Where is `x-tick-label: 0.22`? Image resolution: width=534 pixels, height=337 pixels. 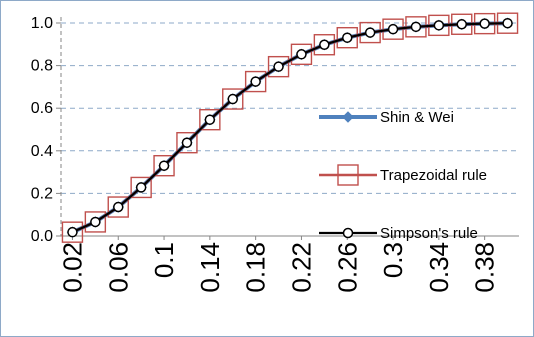 x-tick-label: 0.22 is located at coordinates (301, 267).